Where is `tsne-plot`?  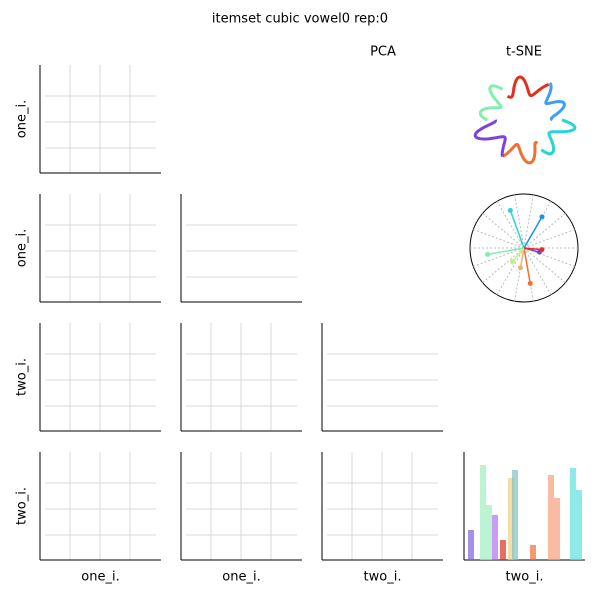
tsne-plot is located at coordinates (525, 120).